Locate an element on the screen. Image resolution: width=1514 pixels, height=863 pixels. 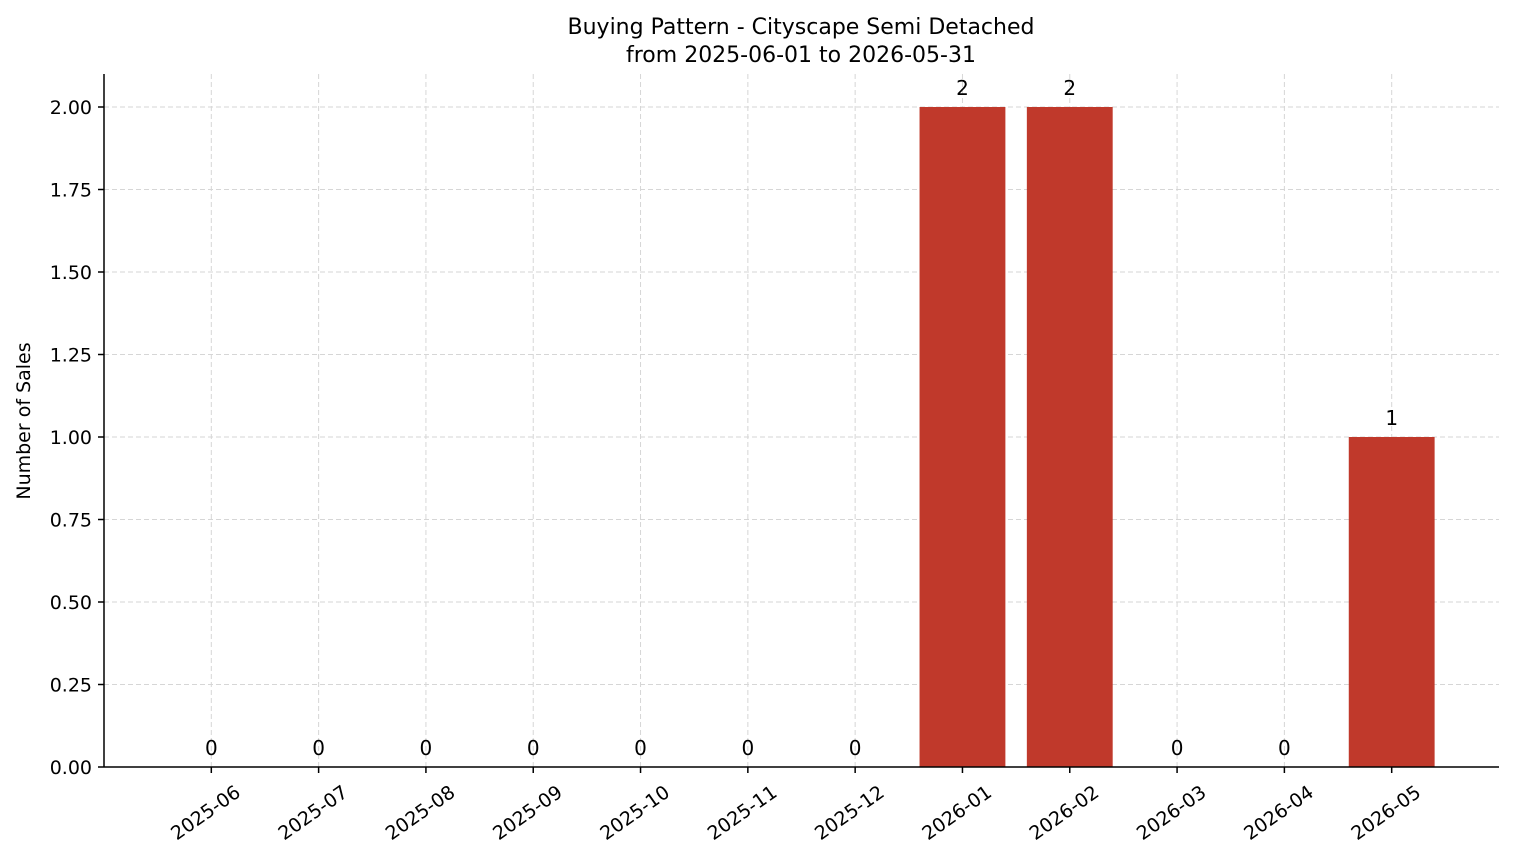
y-tick-label: 0.25 is located at coordinates (71, 686).